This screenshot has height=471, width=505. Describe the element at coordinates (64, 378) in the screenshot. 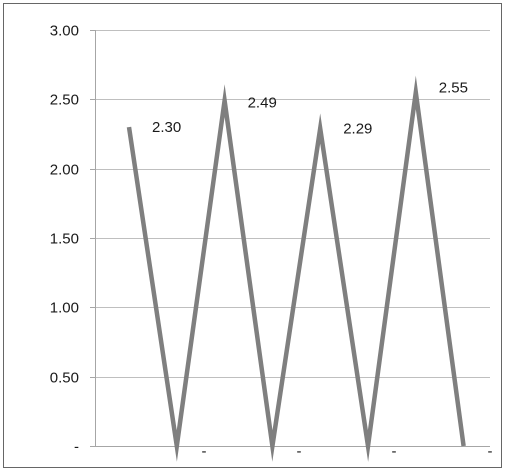

I see `y-tick-label: 0.50` at that location.